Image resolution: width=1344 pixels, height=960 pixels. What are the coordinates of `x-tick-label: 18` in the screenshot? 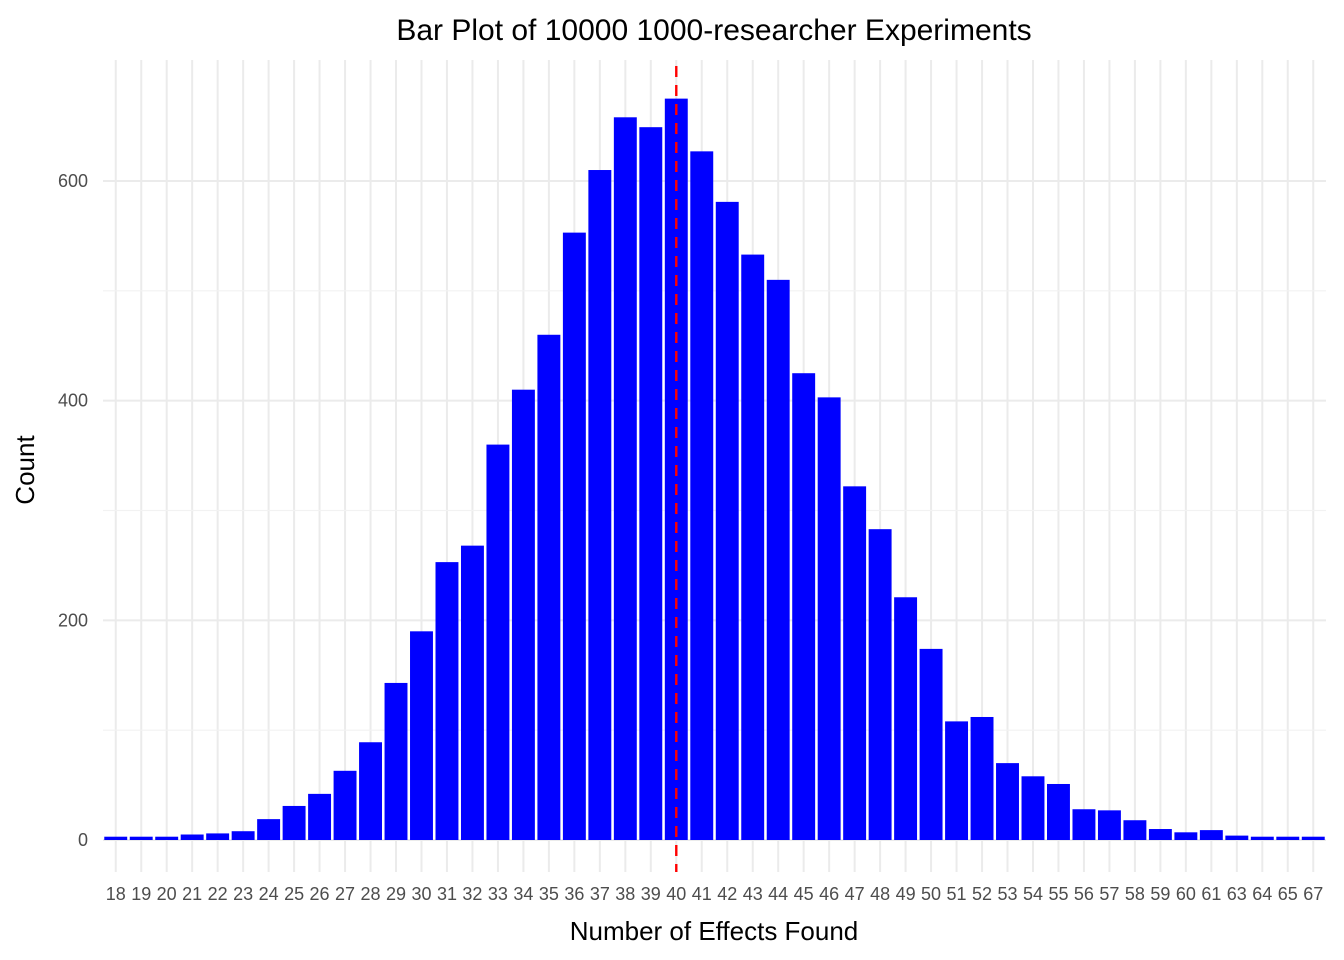 It's located at (116, 894).